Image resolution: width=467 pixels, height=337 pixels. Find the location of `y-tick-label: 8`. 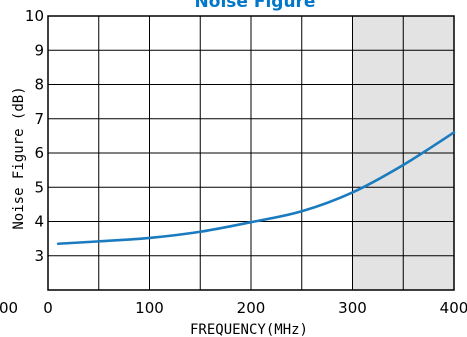

y-tick-label: 8 is located at coordinates (39, 85).